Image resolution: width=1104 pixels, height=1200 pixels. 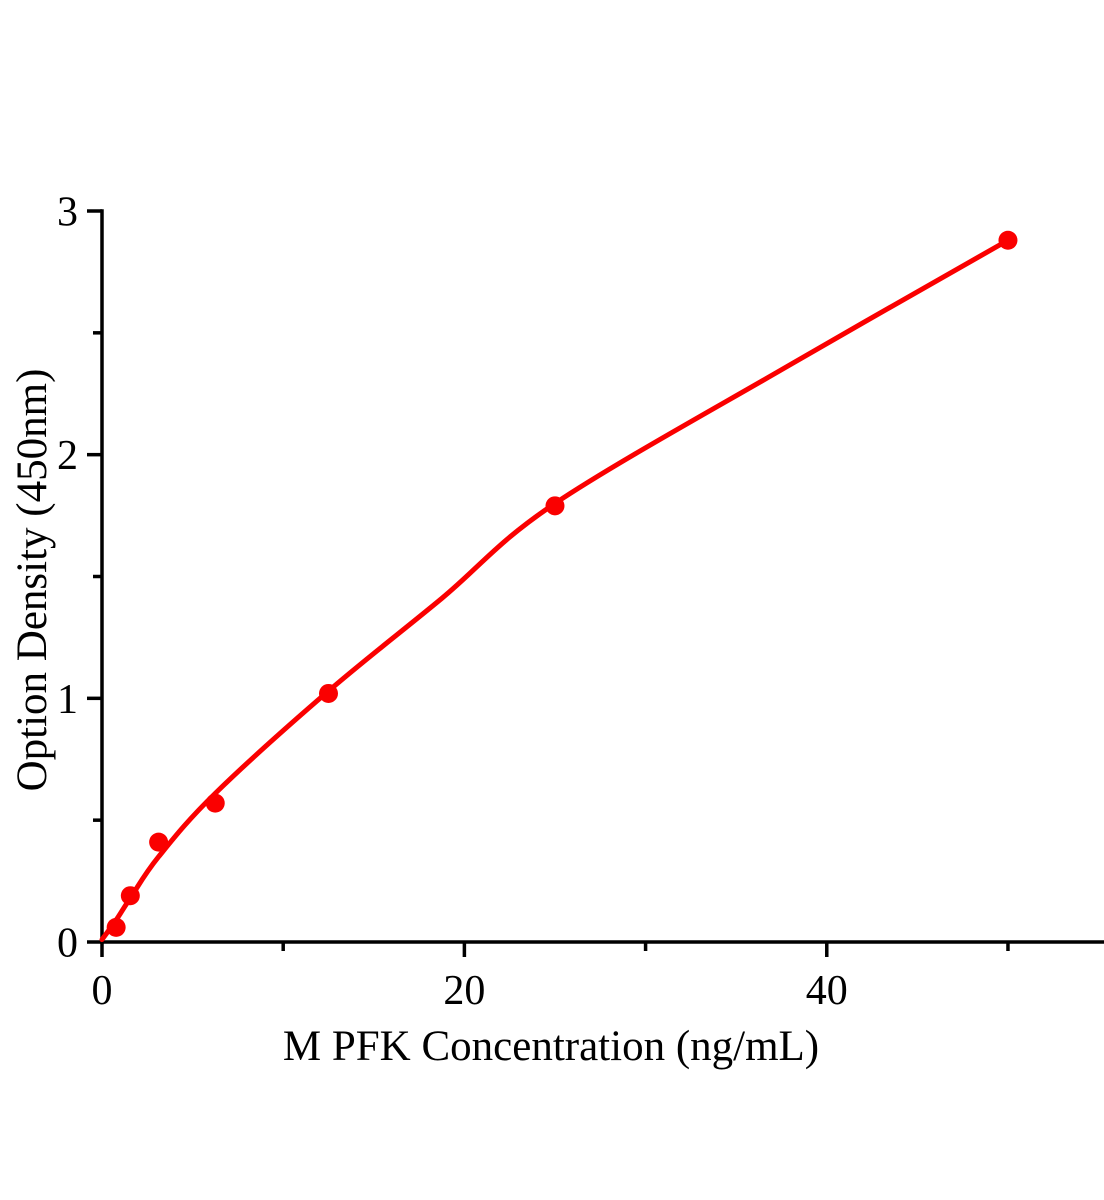 What do you see at coordinates (32, 580) in the screenshot?
I see `y-axis-title: Option Density (450nm)` at bounding box center [32, 580].